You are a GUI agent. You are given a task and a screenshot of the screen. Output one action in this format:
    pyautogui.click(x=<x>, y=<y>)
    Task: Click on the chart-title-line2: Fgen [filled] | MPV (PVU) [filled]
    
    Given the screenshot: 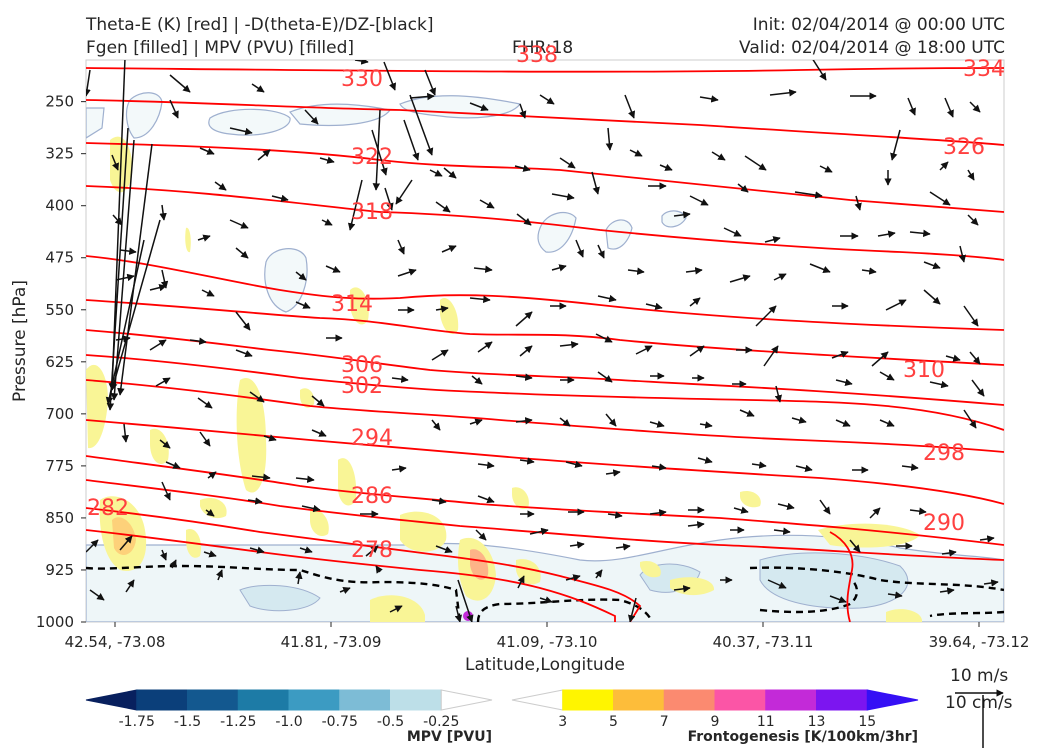 What is the action you would take?
    pyautogui.click(x=220, y=48)
    